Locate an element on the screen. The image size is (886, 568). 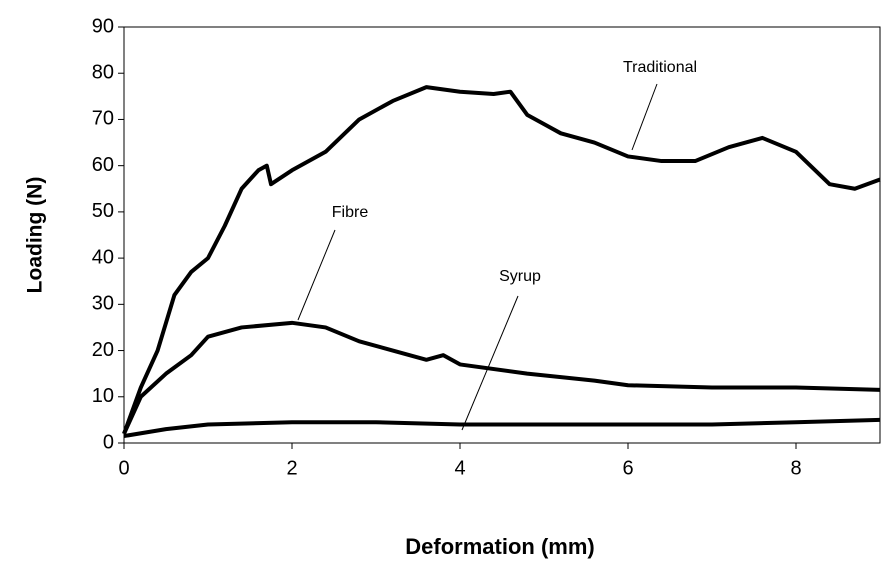
y-tick-label: 70 is located at coordinates (103, 119).